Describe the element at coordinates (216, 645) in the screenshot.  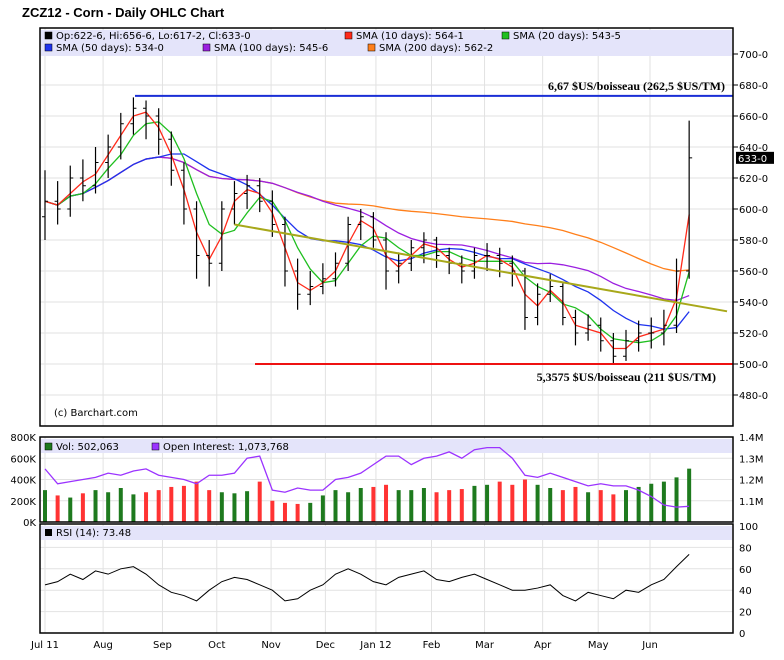
I see `x-tick-label: Oct` at that location.